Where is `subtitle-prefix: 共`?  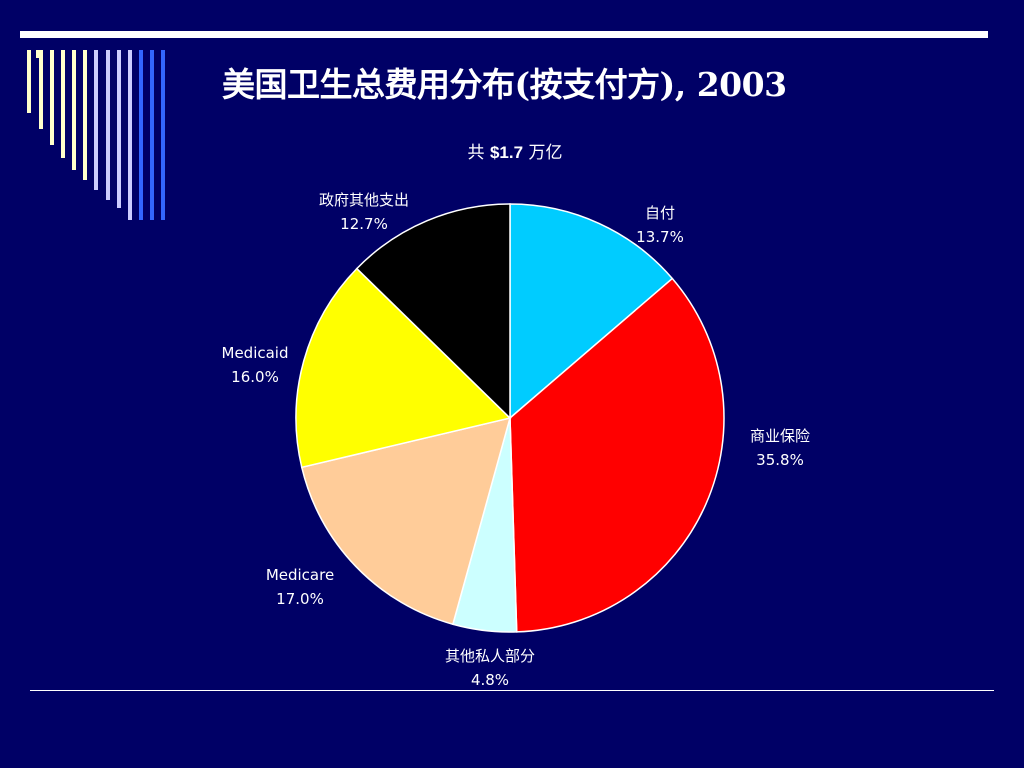
subtitle-prefix: 共 is located at coordinates (476, 153).